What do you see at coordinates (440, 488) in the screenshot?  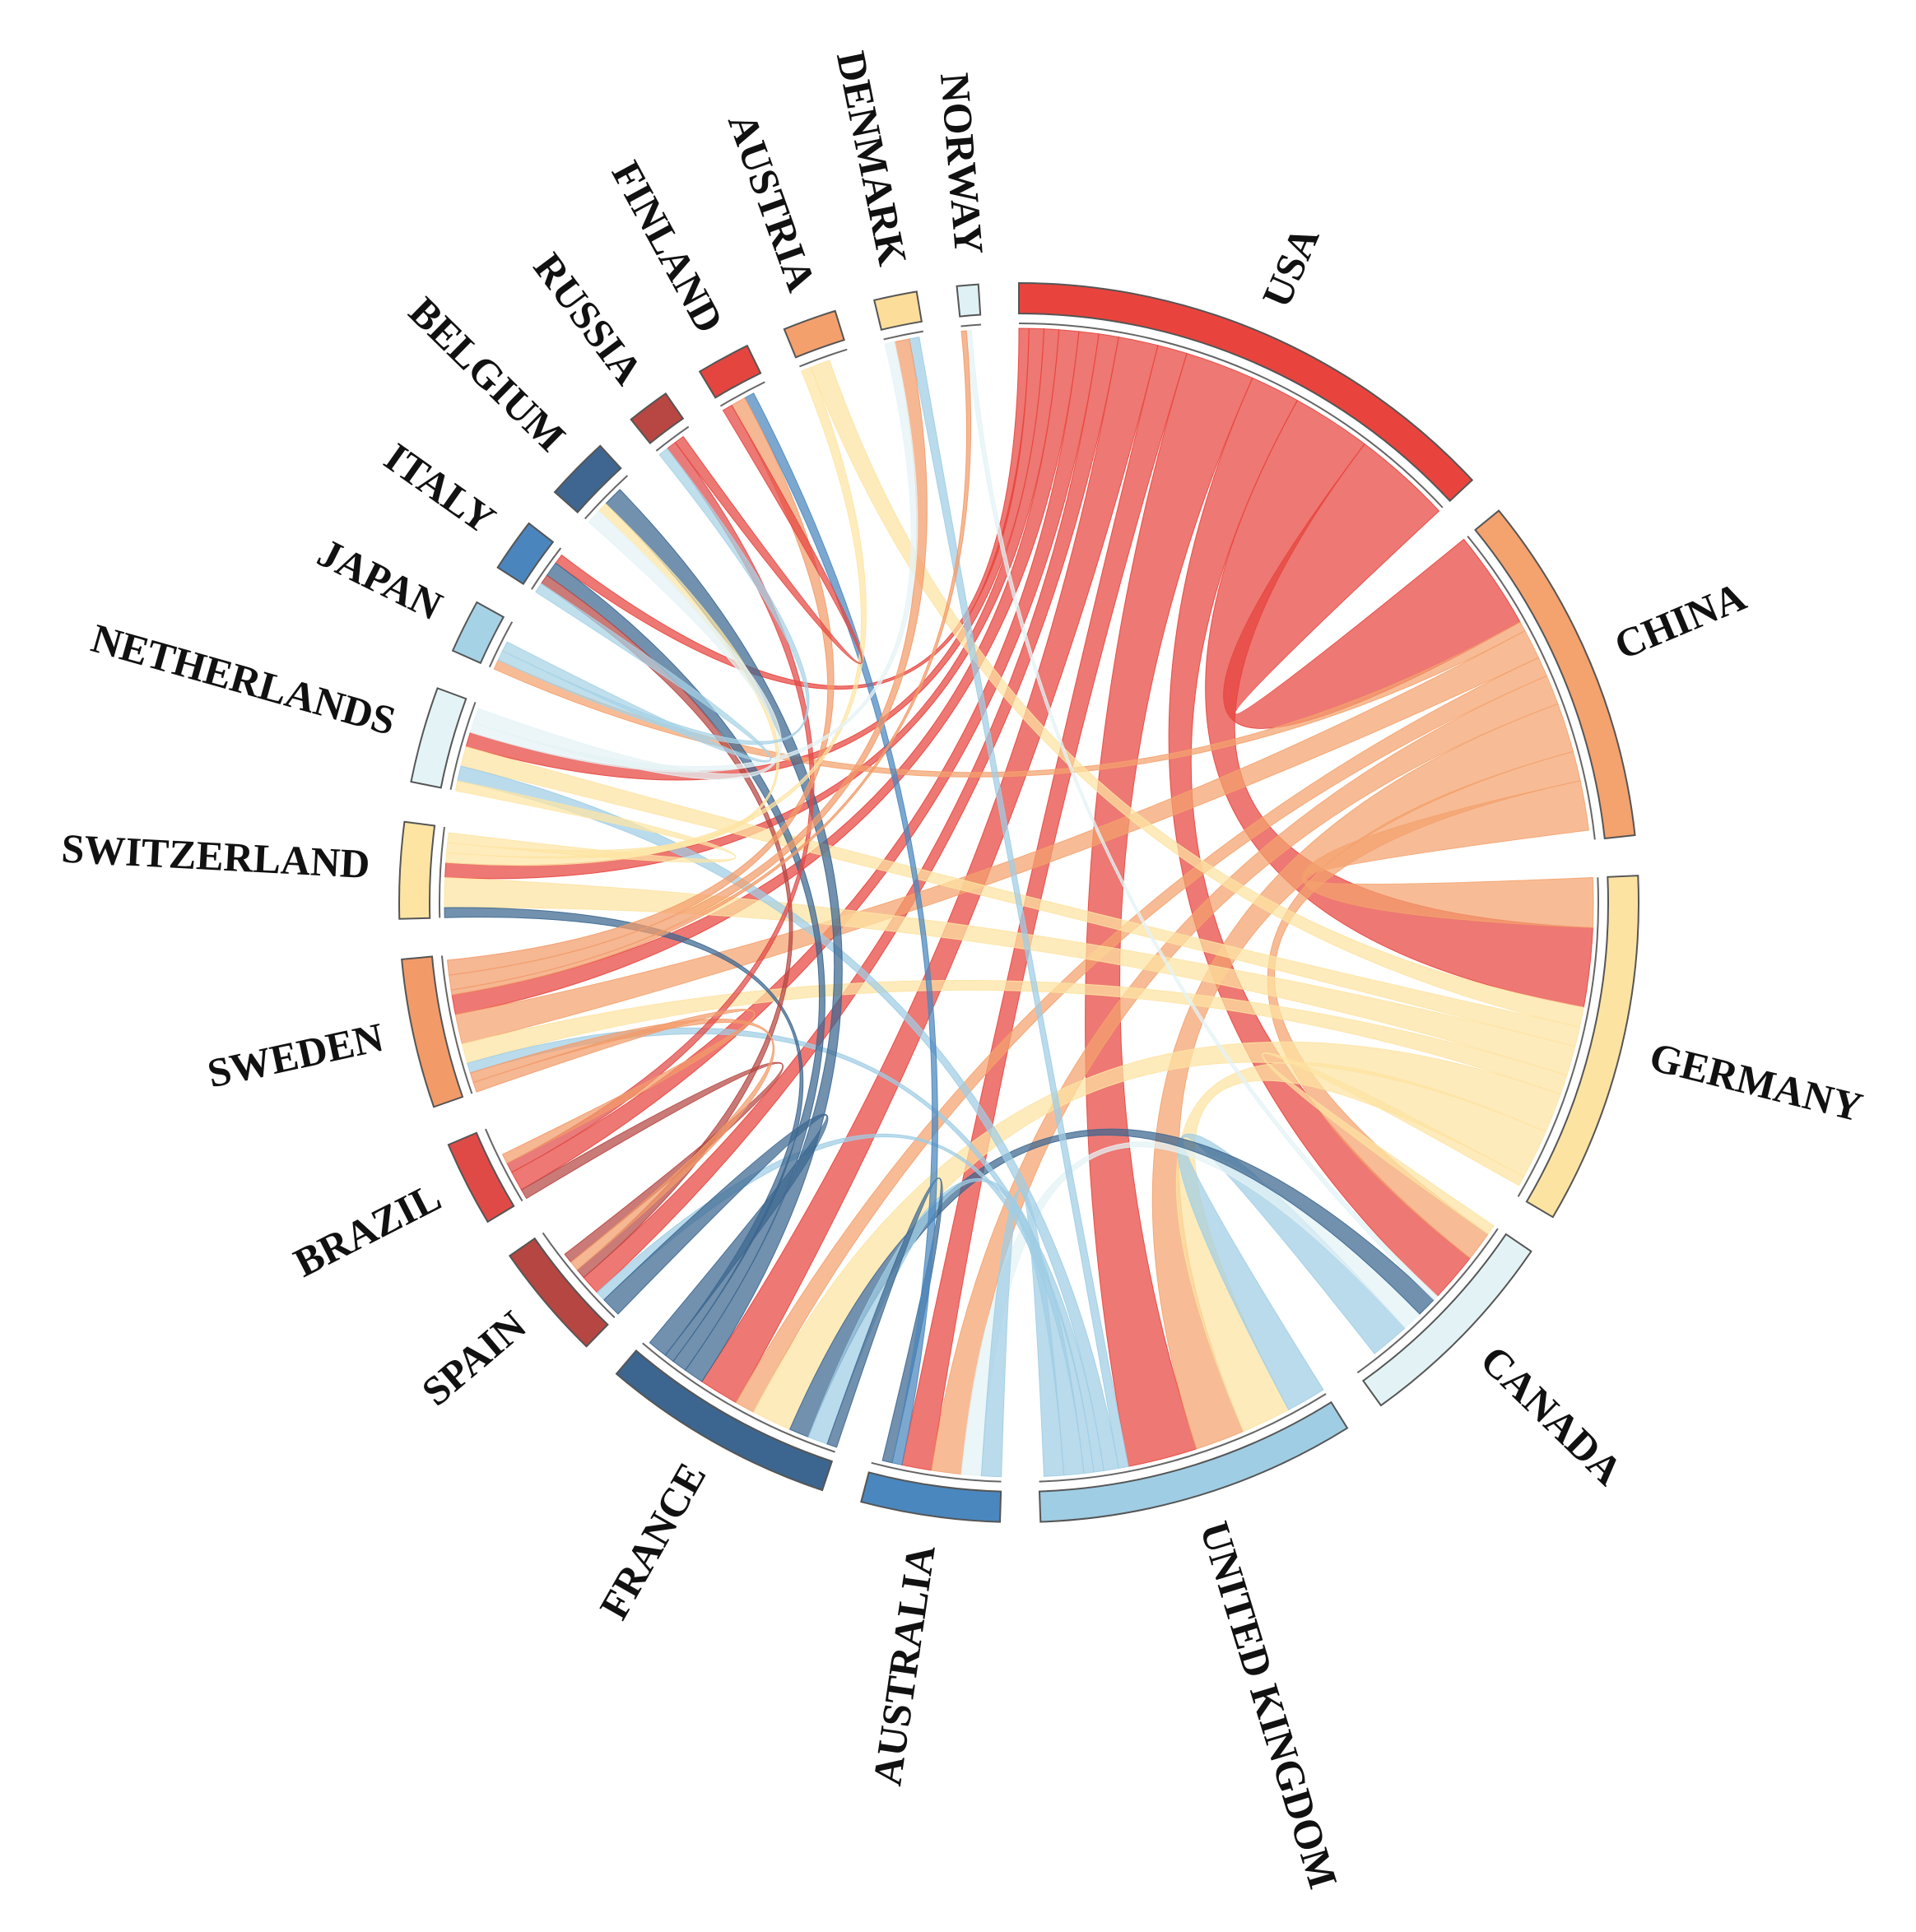 I see `country-label: ITALY` at bounding box center [440, 488].